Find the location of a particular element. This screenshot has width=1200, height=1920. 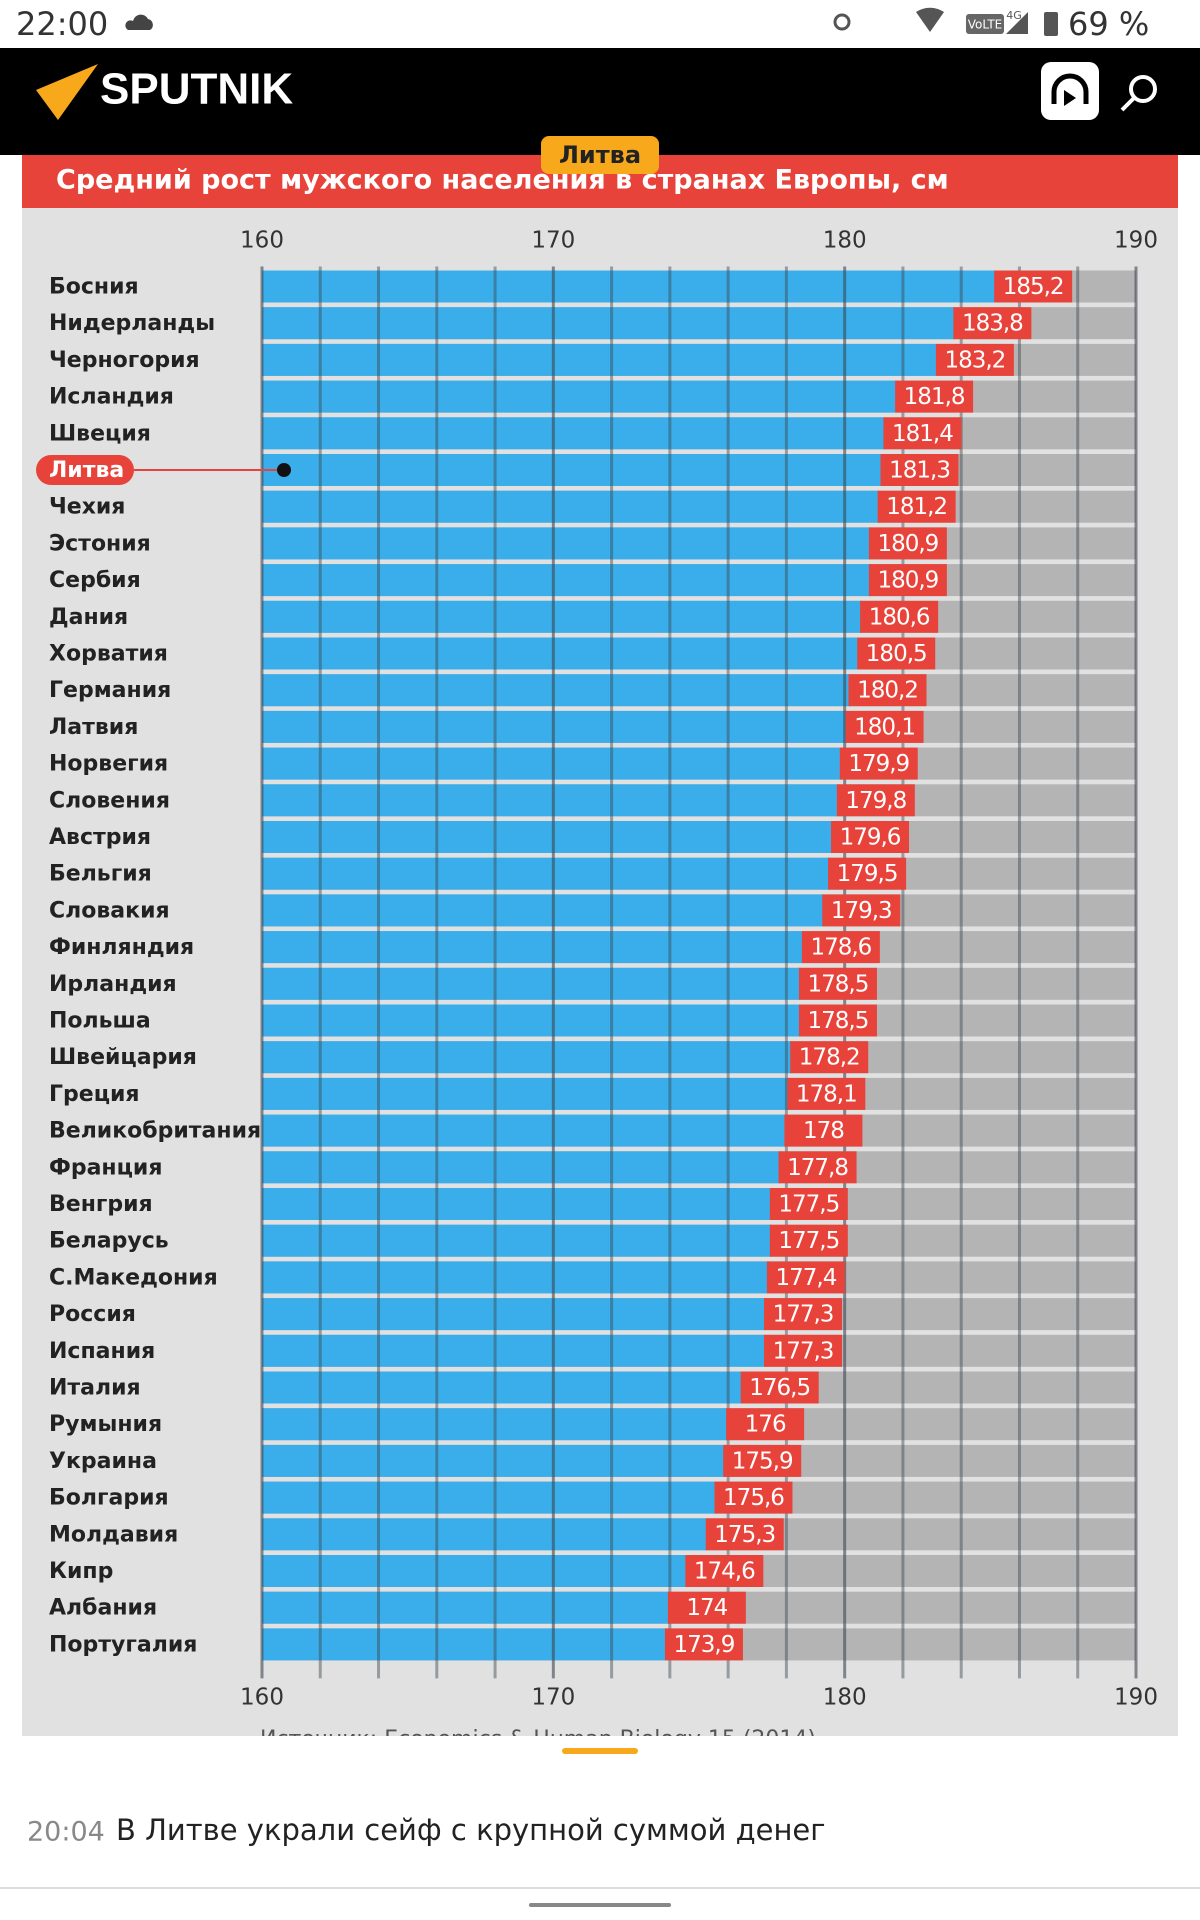

search-button is located at coordinates (1143, 89).